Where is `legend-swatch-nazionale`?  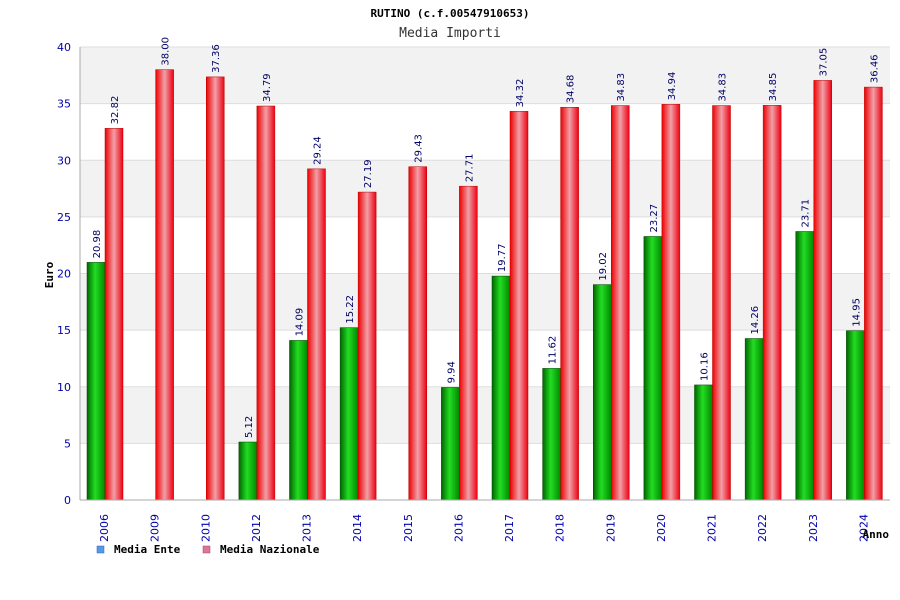
legend-swatch-nazionale is located at coordinates (206, 549).